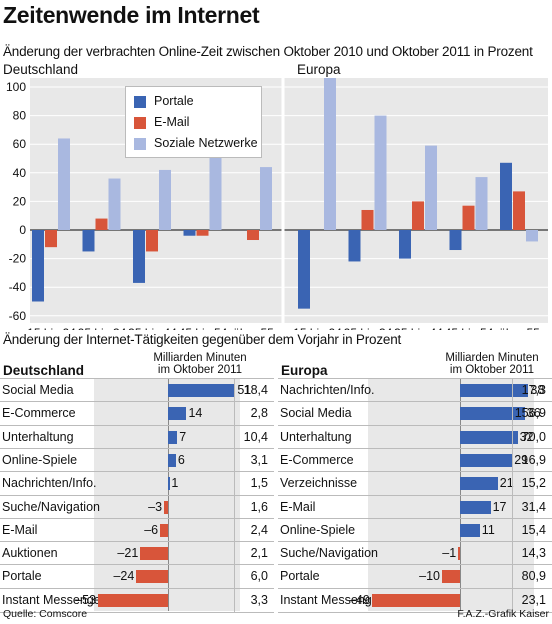 This screenshot has height=624, width=552. What do you see at coordinates (317, 459) in the screenshot?
I see `activity-label: E-Commerce` at bounding box center [317, 459].